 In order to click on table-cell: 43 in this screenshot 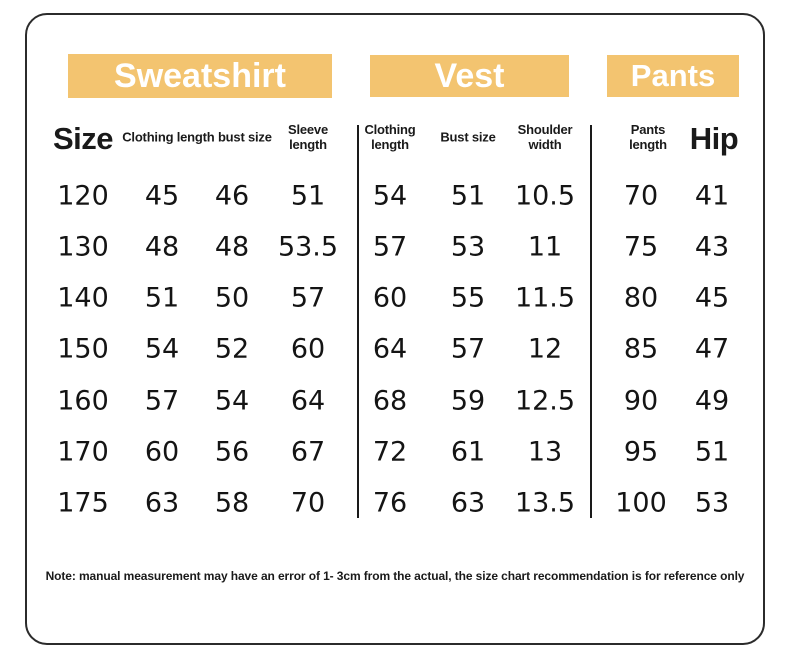, I will do `click(712, 247)`.